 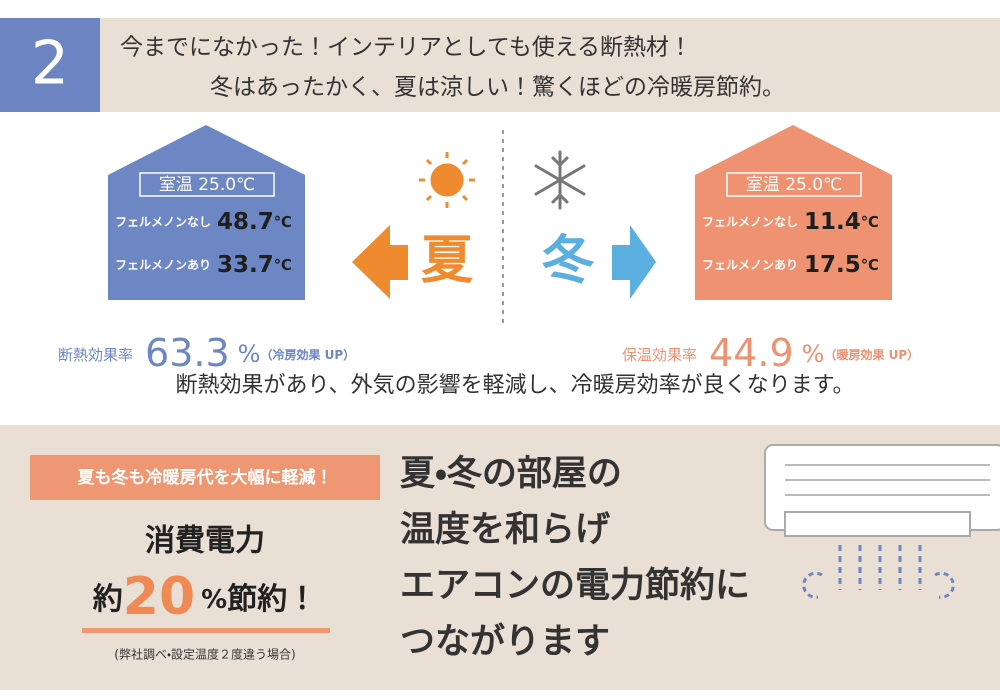 I want to click on row-value: 11.4, so click(x=832, y=222).